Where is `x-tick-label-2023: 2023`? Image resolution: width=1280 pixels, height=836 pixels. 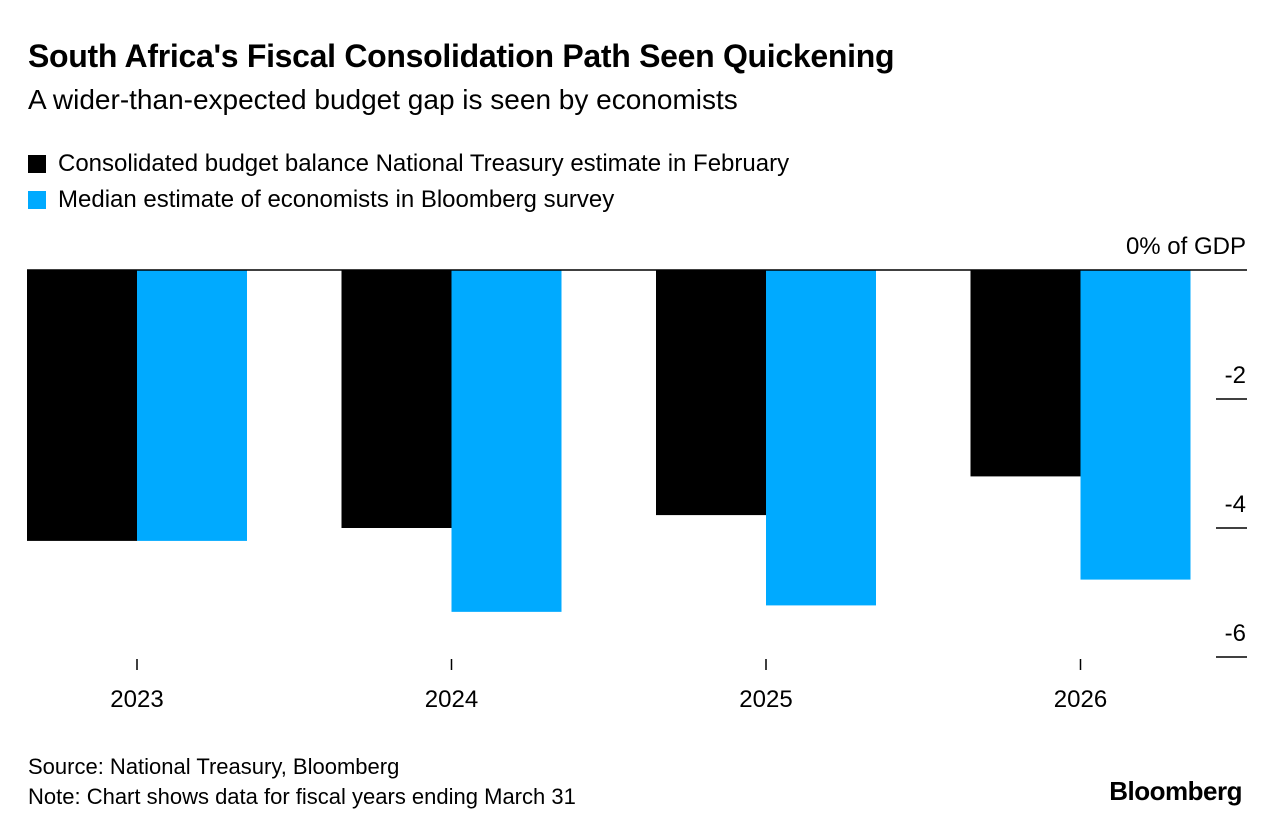 x-tick-label-2023: 2023 is located at coordinates (136, 699).